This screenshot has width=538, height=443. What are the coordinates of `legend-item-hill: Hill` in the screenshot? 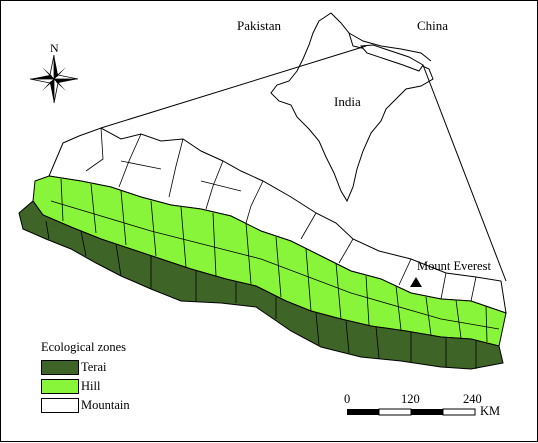 It's located at (70, 386).